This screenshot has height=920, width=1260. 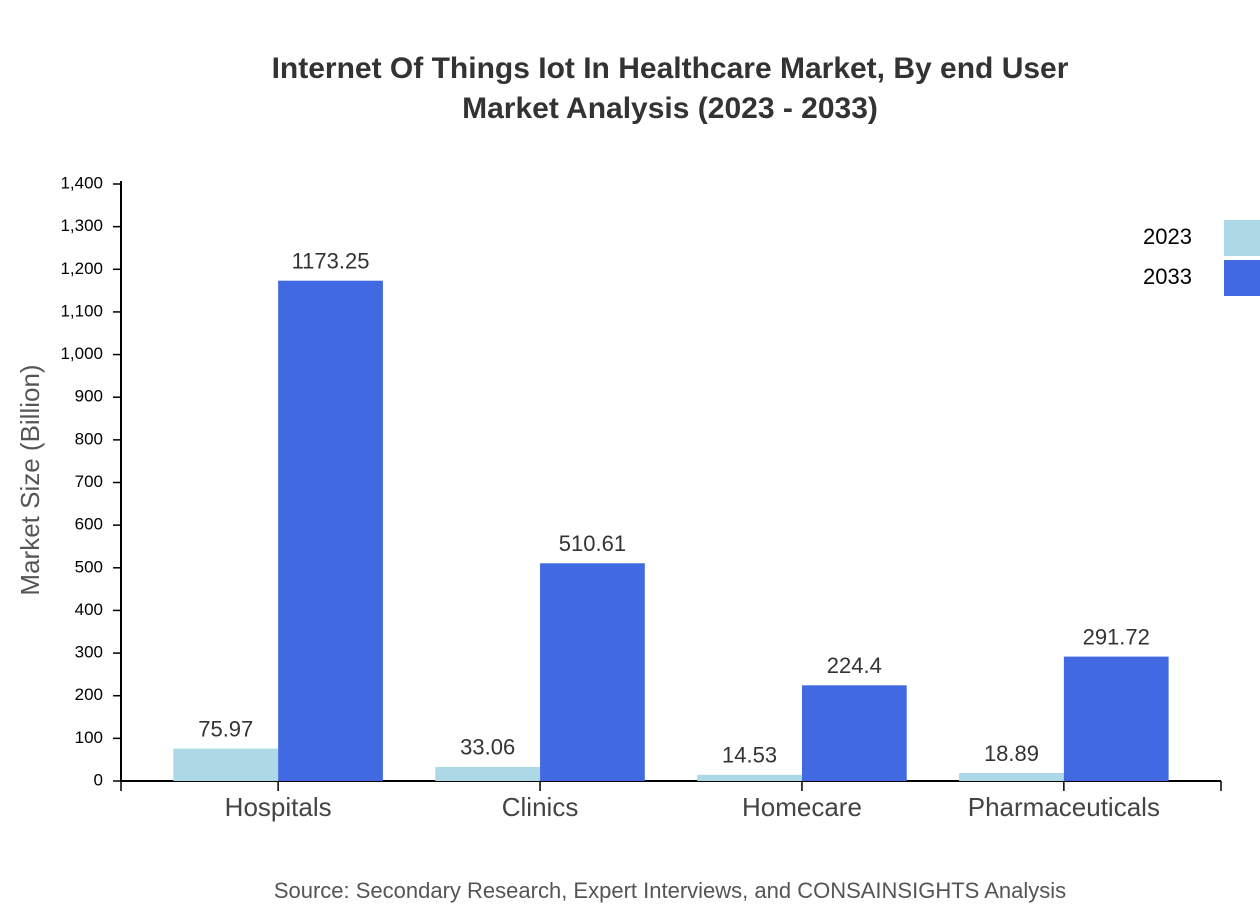 I want to click on y-tick-label: 100, so click(x=89, y=737).